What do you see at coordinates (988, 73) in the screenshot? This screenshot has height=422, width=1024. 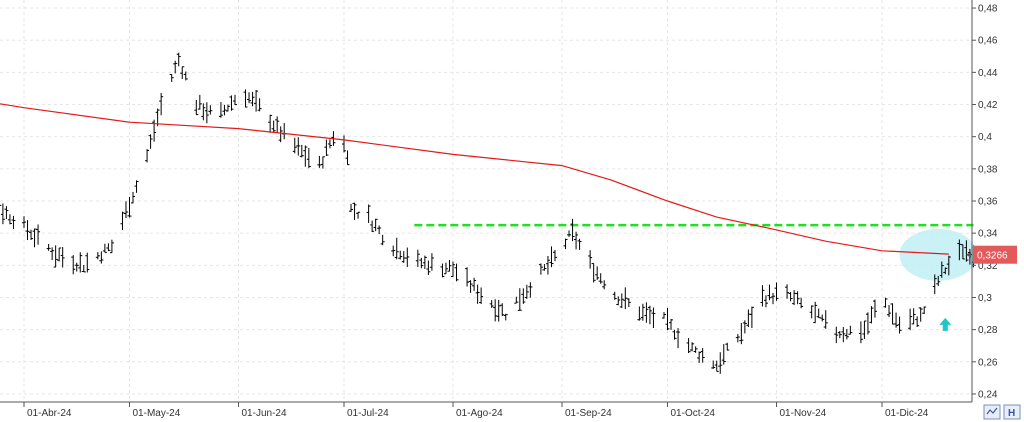 I see `y-tick-label: 0,44` at bounding box center [988, 73].